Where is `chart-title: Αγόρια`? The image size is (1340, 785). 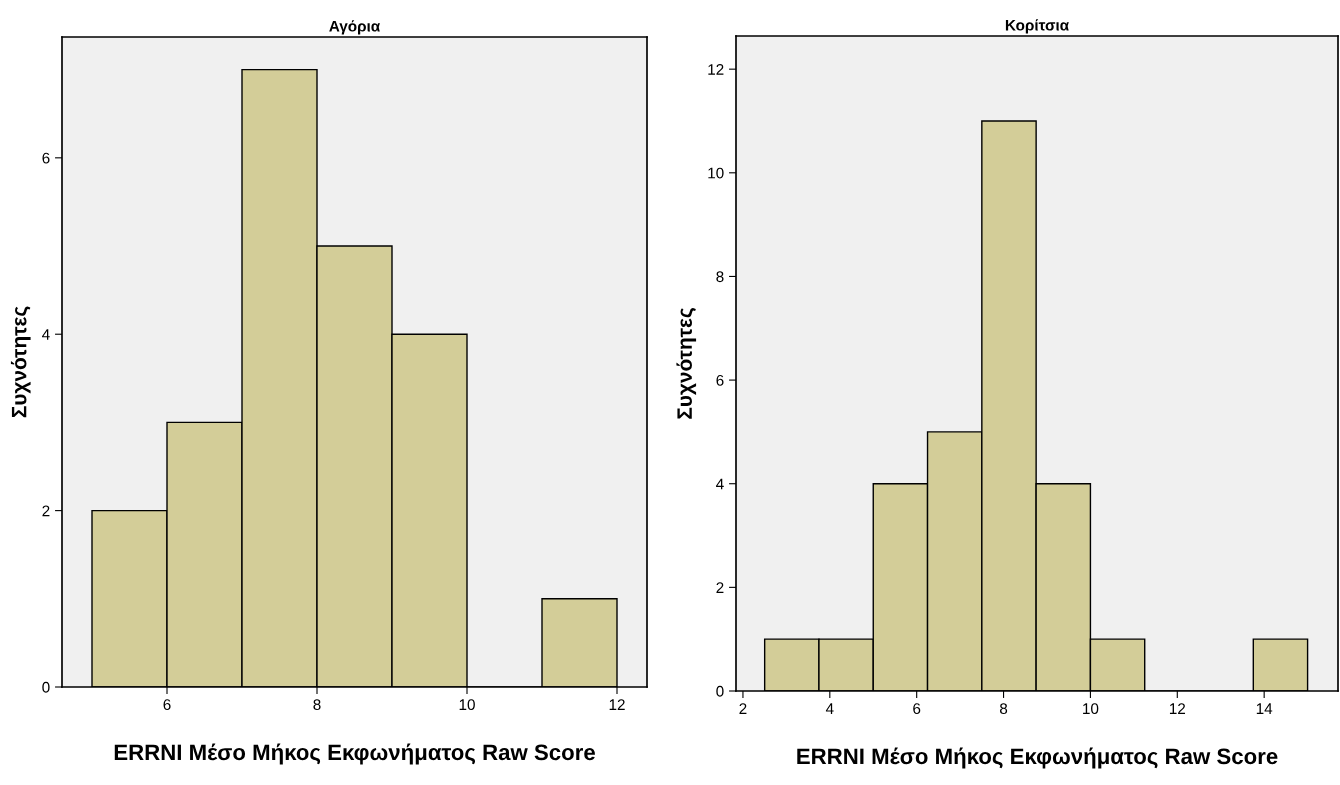
chart-title: Αγόρια is located at coordinates (355, 27).